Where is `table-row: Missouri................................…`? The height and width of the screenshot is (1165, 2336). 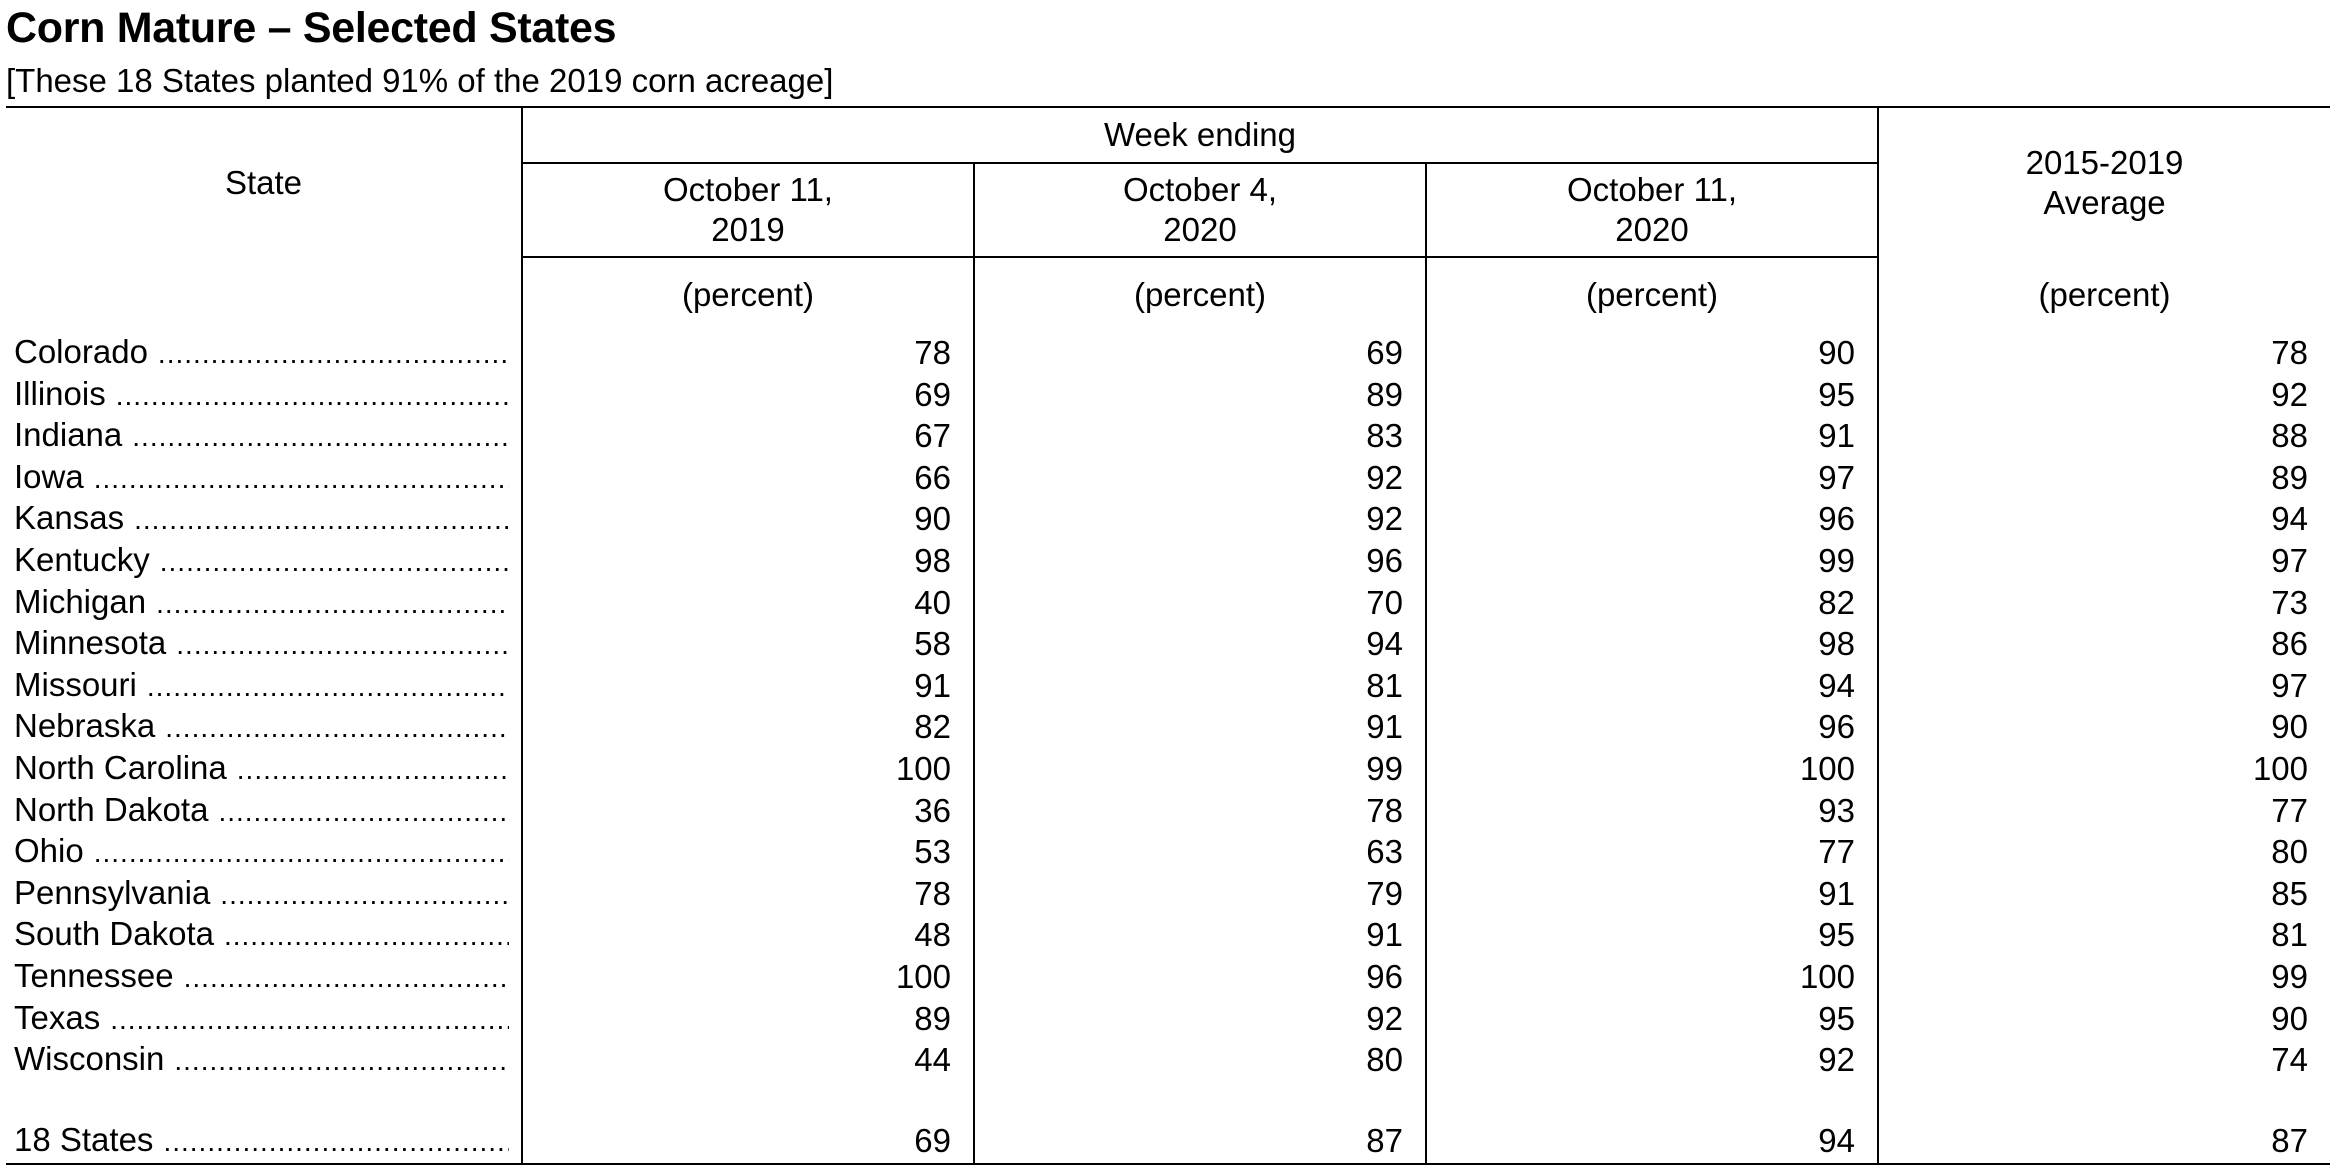 table-row: Missouri................................… is located at coordinates (1168, 685).